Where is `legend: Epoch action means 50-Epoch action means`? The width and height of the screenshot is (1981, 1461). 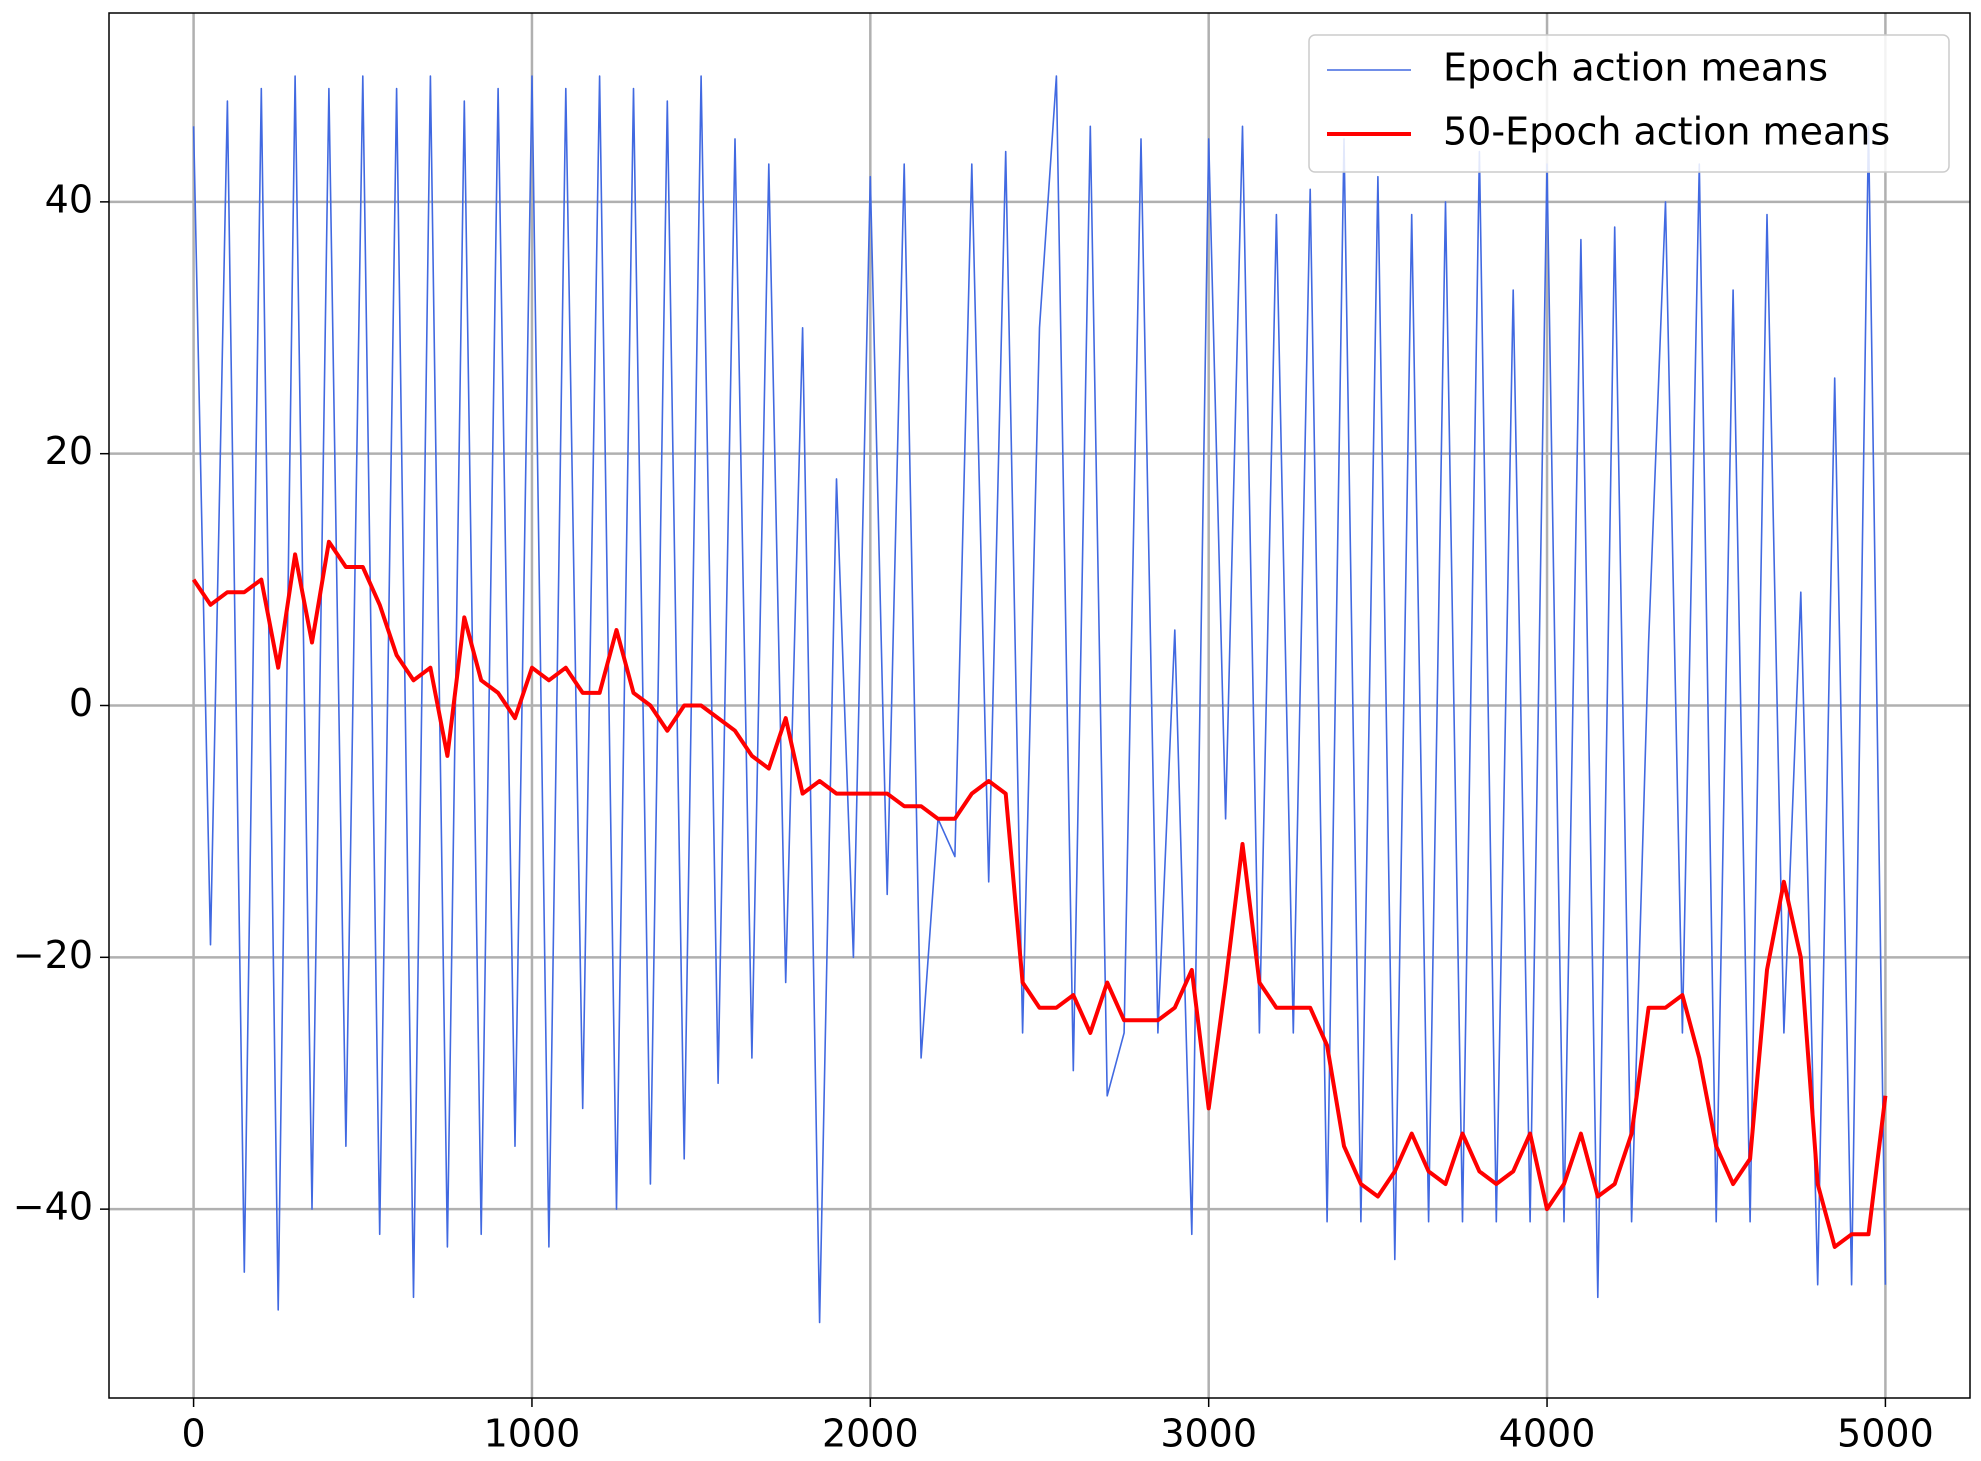
legend: Epoch action means 50-Epoch action means is located at coordinates (1629, 103).